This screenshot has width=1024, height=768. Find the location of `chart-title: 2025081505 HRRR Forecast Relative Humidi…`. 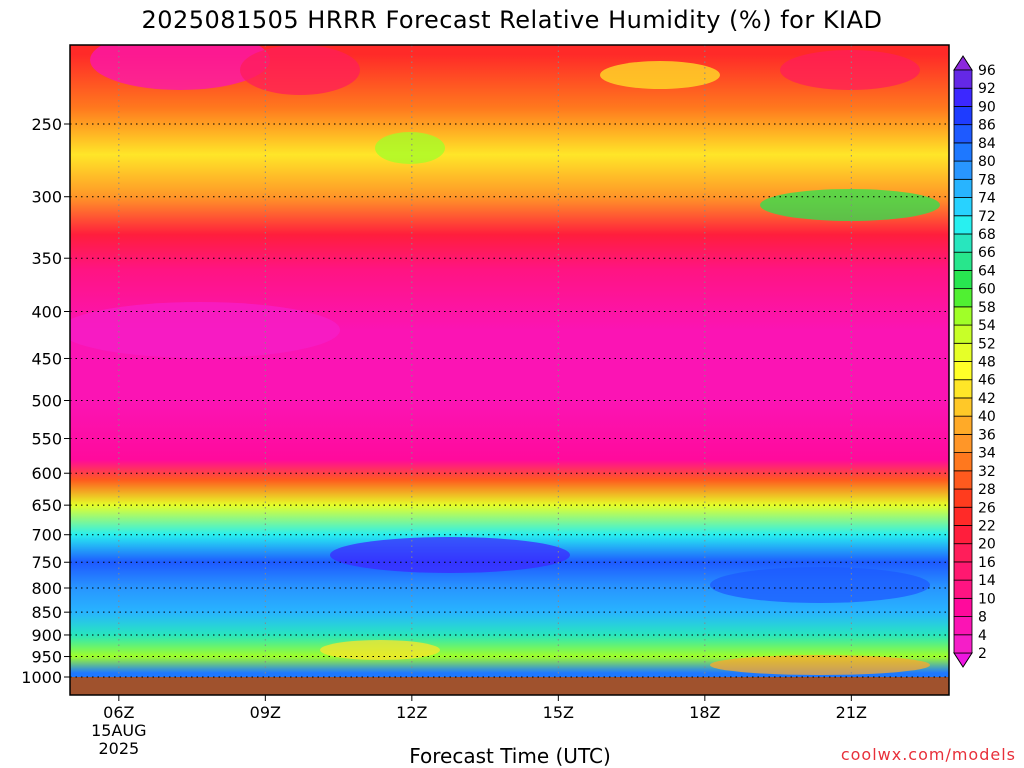

chart-title: 2025081505 HRRR Forecast Relative Humidi… is located at coordinates (512, 20).